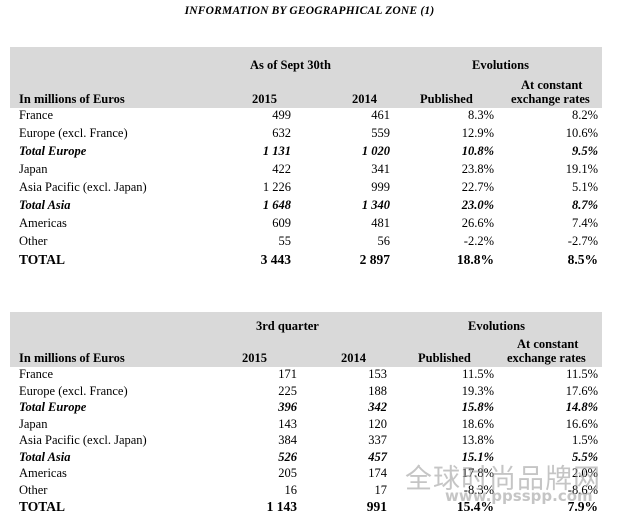 The height and width of the screenshot is (521, 619). Describe the element at coordinates (276, 151) in the screenshot. I see `value-2015: 1 131` at that location.